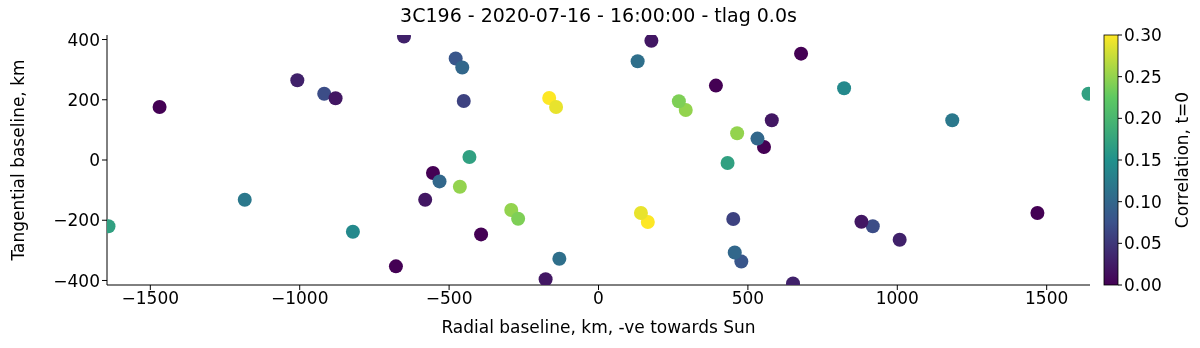  I want to click on color-bar-label: 0.25, so click(1143, 76).